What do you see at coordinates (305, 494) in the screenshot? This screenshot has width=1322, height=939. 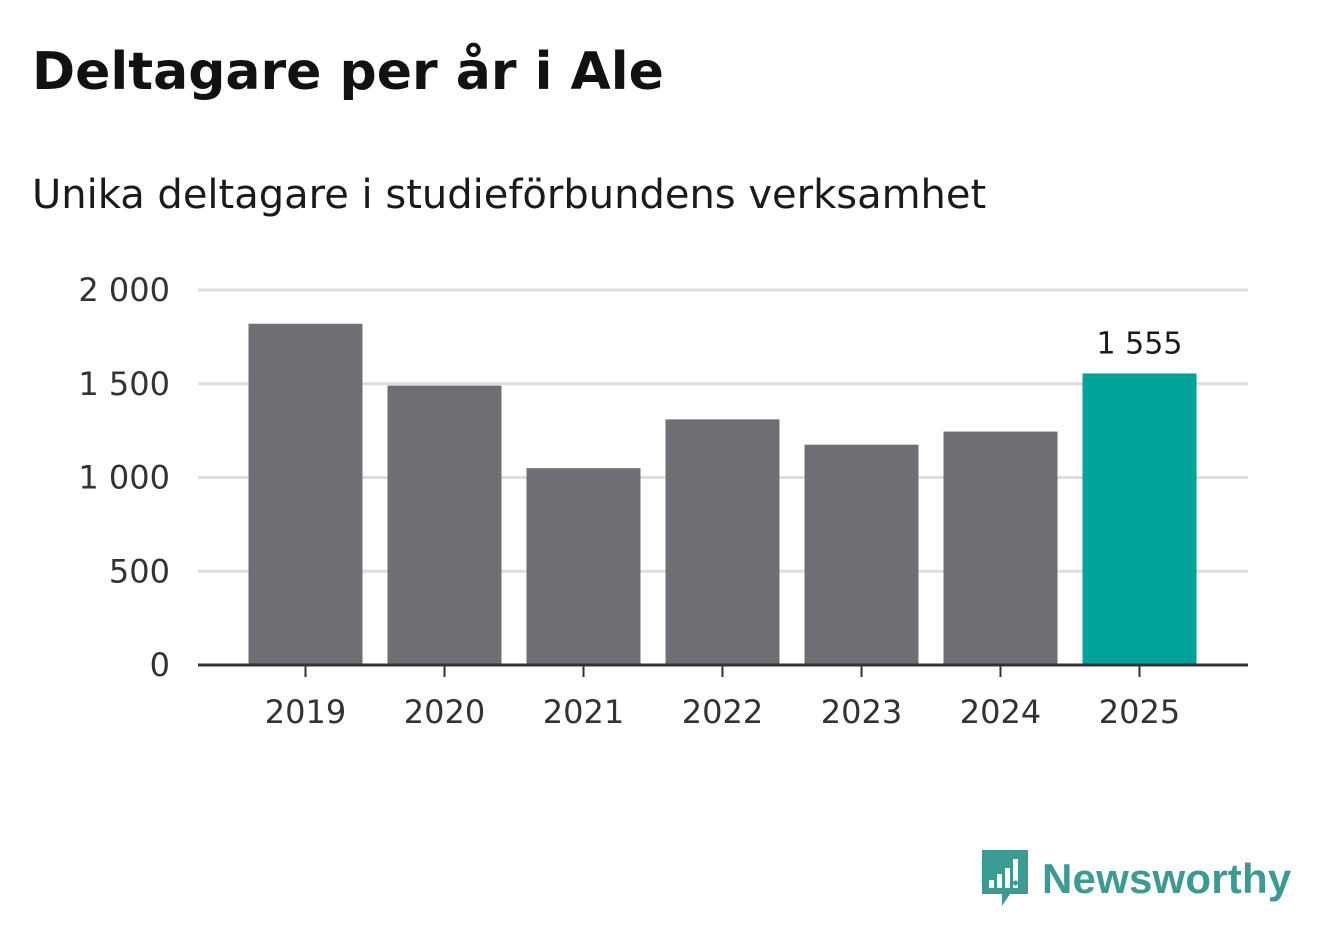 I see `bar-2019` at bounding box center [305, 494].